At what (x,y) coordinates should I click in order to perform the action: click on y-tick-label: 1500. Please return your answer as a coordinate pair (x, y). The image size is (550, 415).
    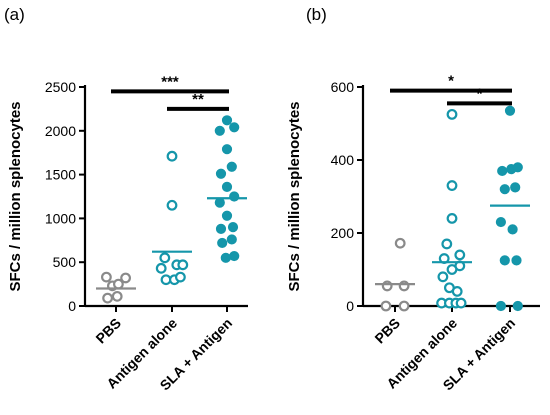
    Looking at the image, I should click on (60, 175).